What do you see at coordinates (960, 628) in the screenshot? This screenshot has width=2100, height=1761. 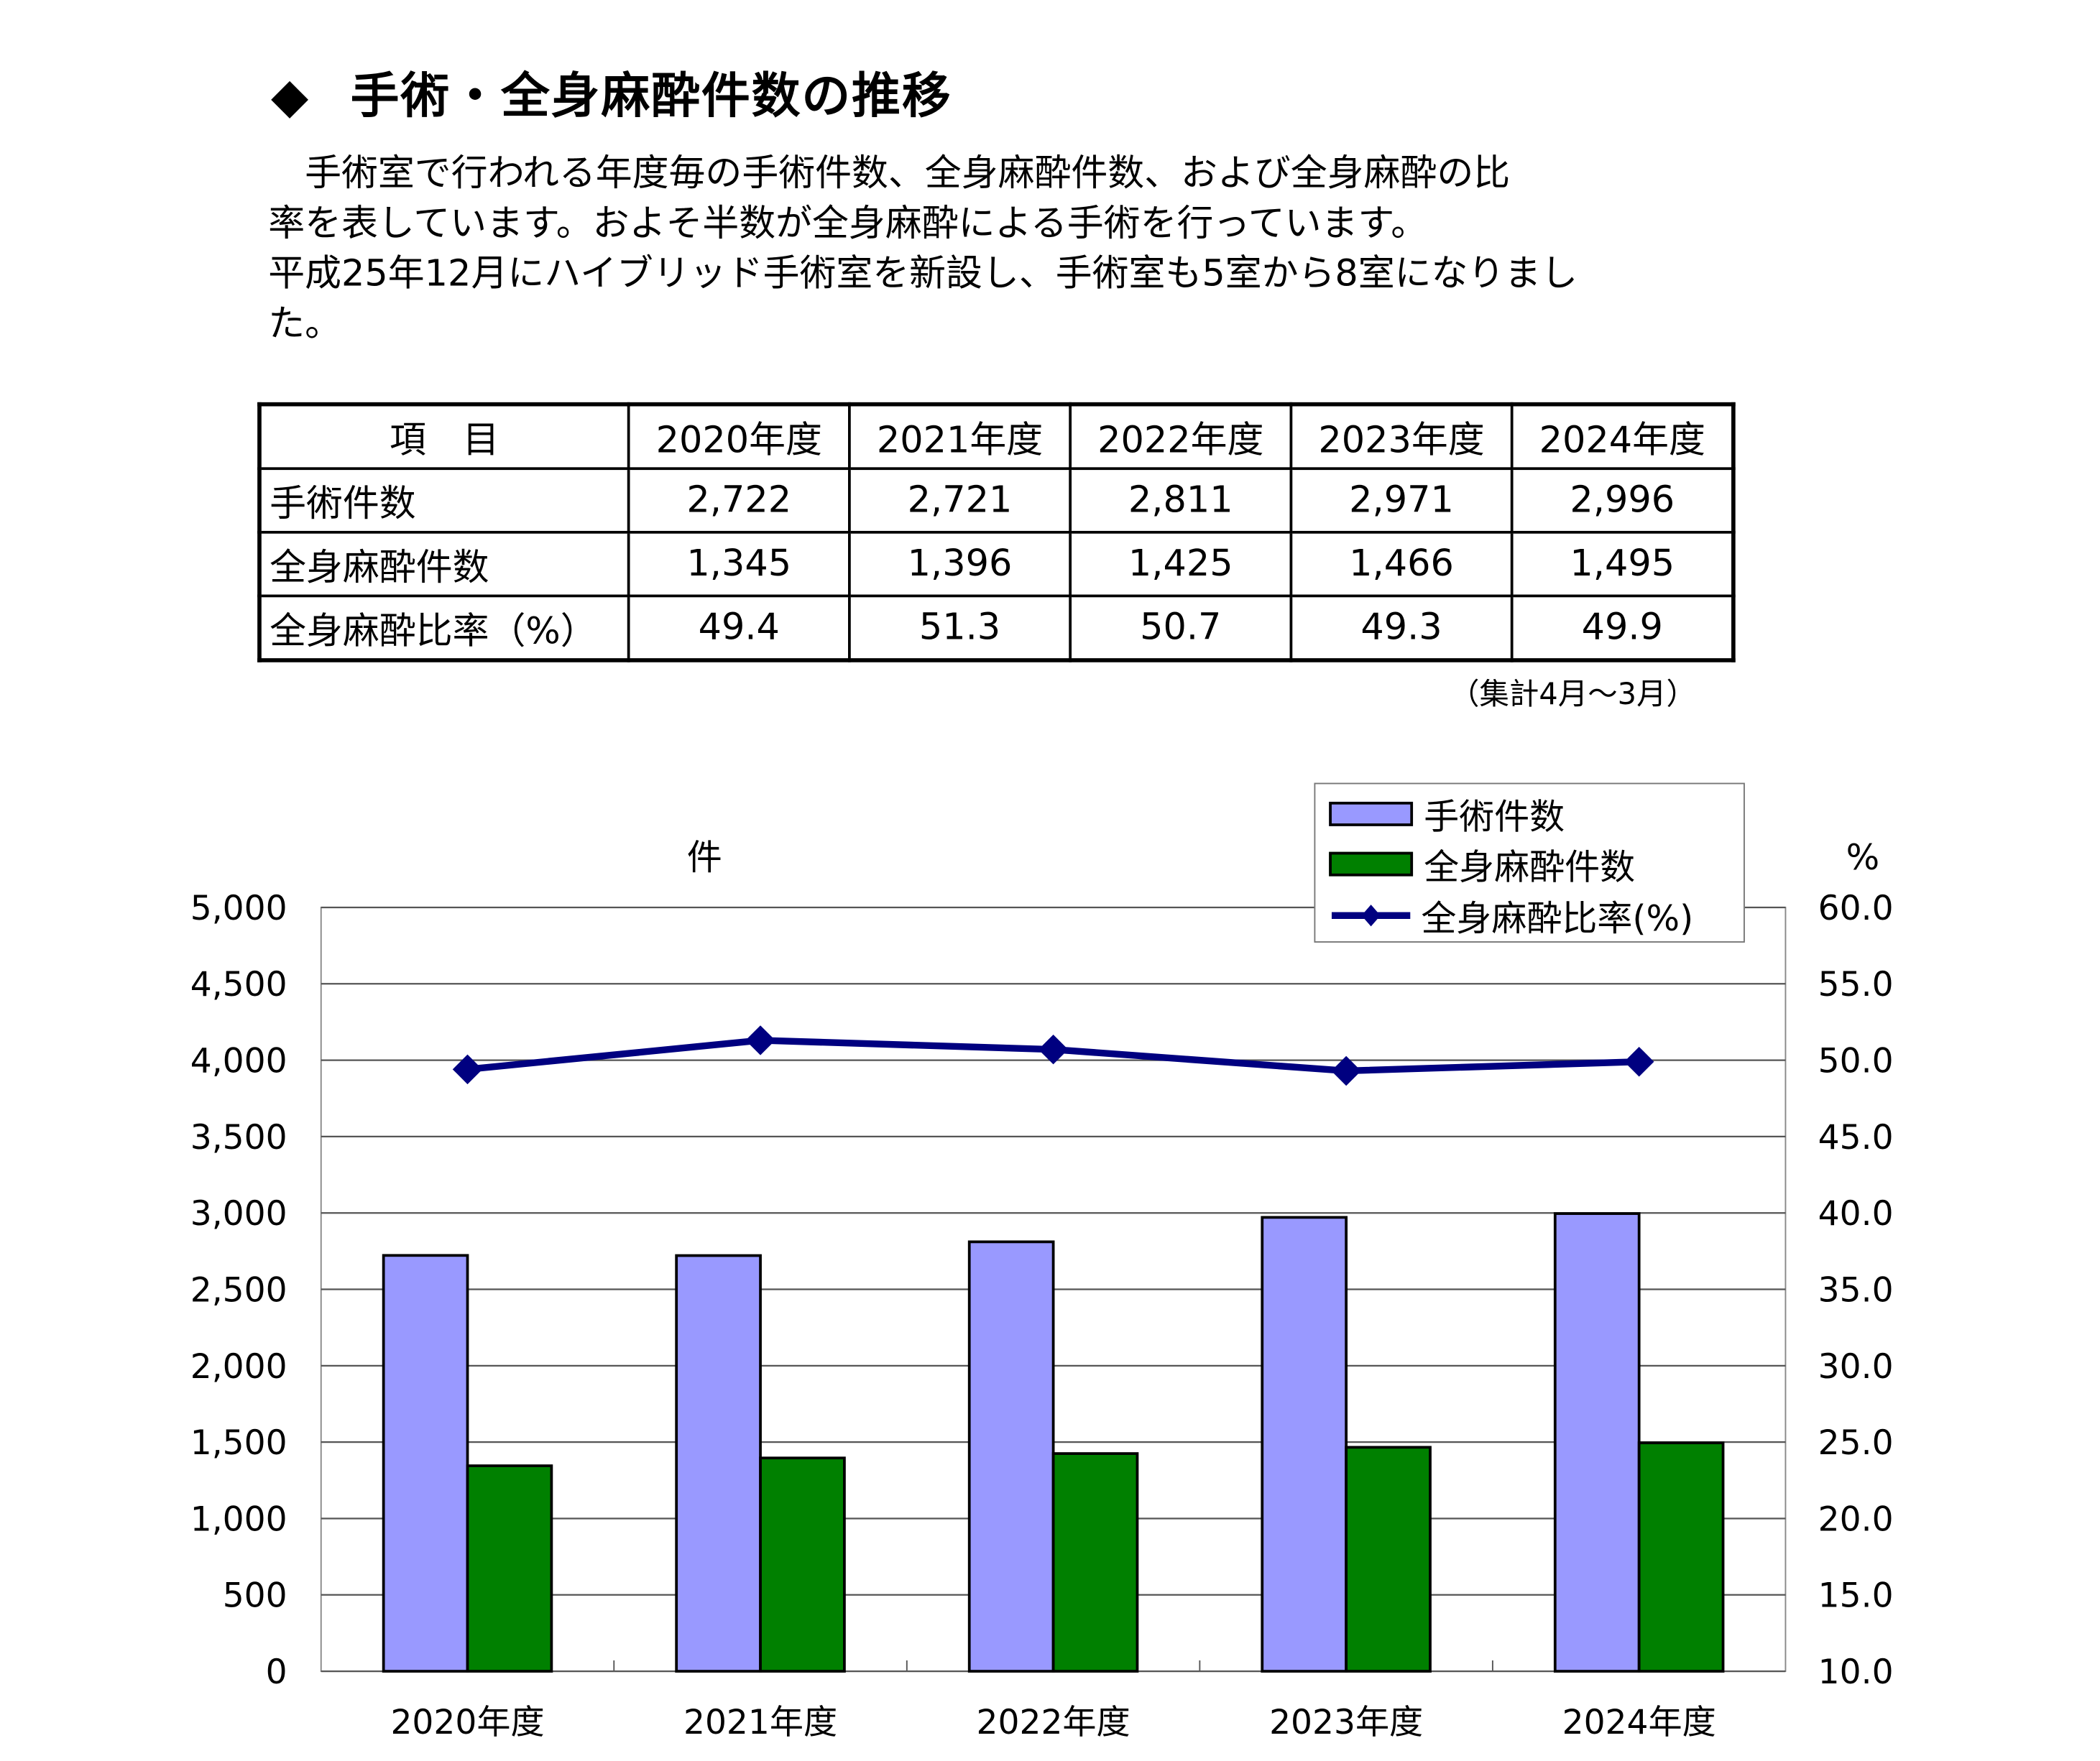 I see `table-cell: 51.3` at bounding box center [960, 628].